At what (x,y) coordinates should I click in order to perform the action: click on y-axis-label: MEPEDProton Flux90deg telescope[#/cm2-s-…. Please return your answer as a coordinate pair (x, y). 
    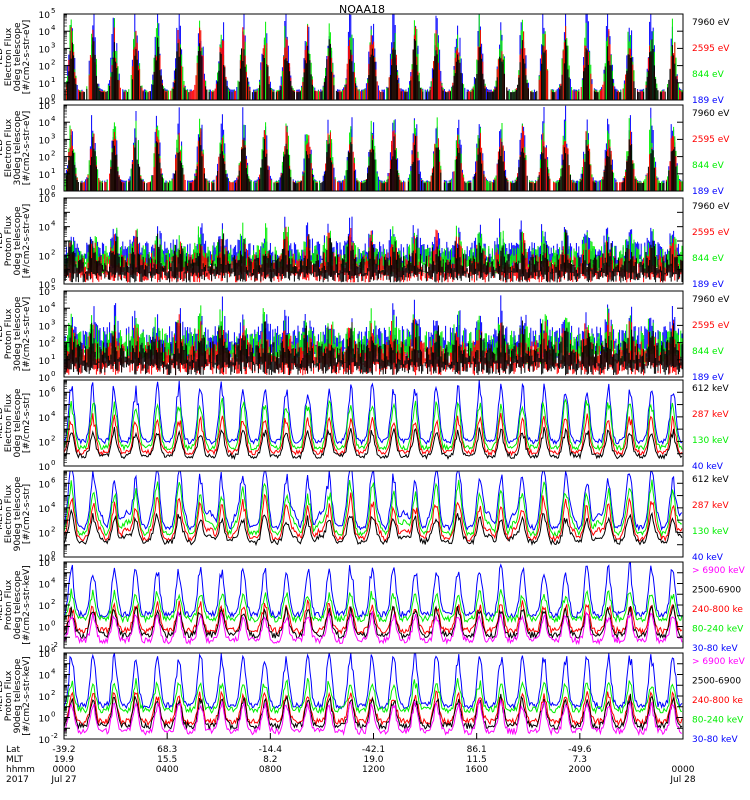
    Looking at the image, I should click on (16, 695).